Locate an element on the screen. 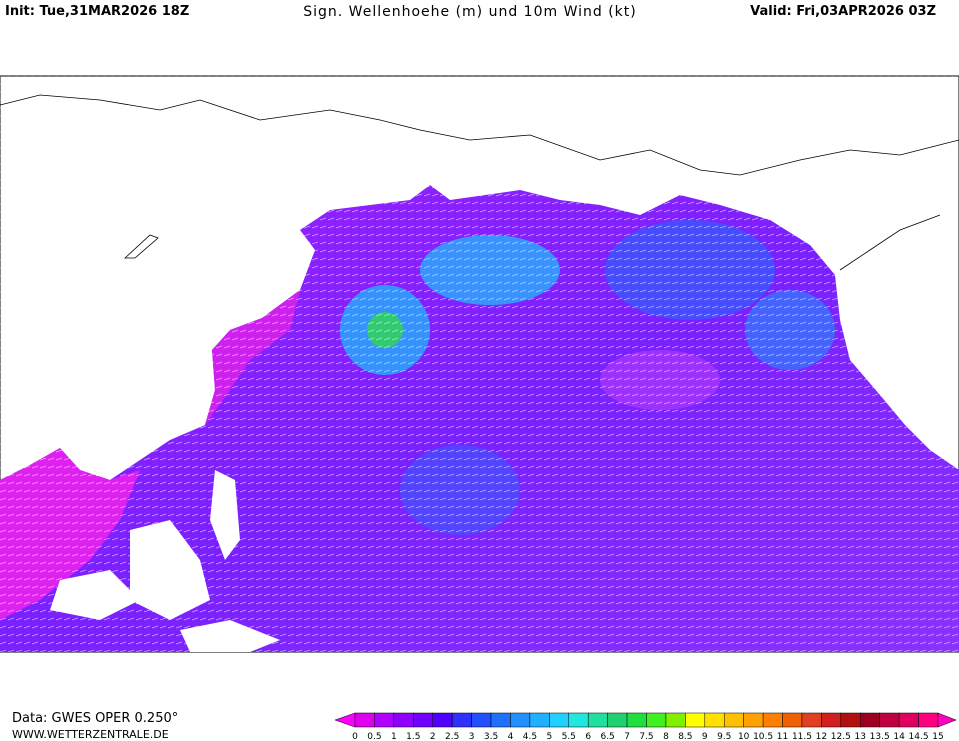  map-title: Sign. Wellenhoehe (m) und 10m Wind (kt) is located at coordinates (469, 12).